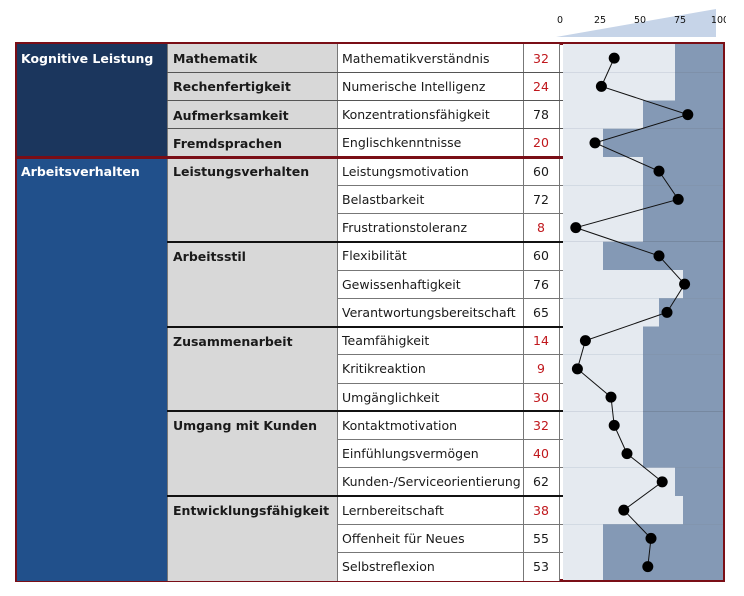  What do you see at coordinates (430, 368) in the screenshot?
I see `item-label: Kritikreaktion` at bounding box center [430, 368].